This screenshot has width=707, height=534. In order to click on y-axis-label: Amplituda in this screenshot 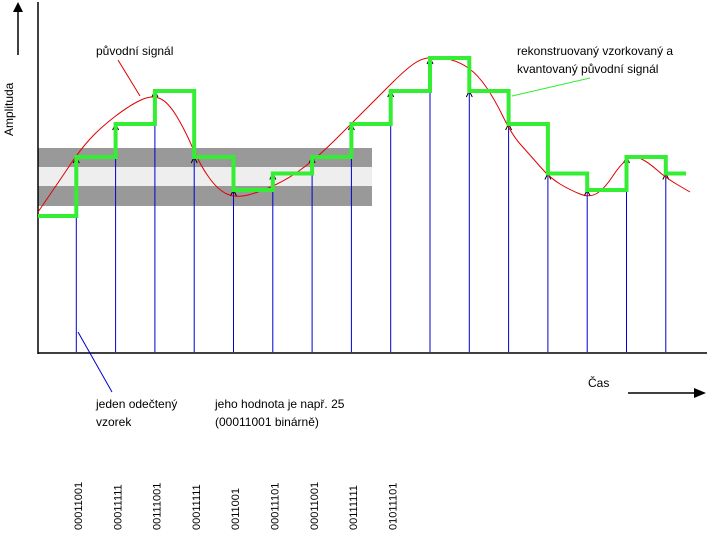, I will do `click(9, 109)`.